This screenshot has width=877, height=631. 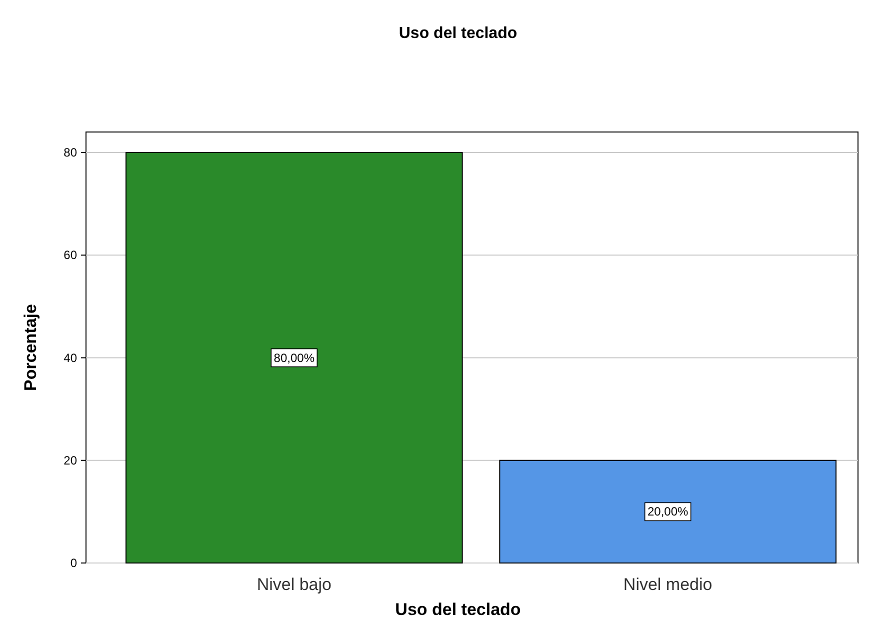 I want to click on chart-title: Uso del teclado, so click(x=458, y=33).